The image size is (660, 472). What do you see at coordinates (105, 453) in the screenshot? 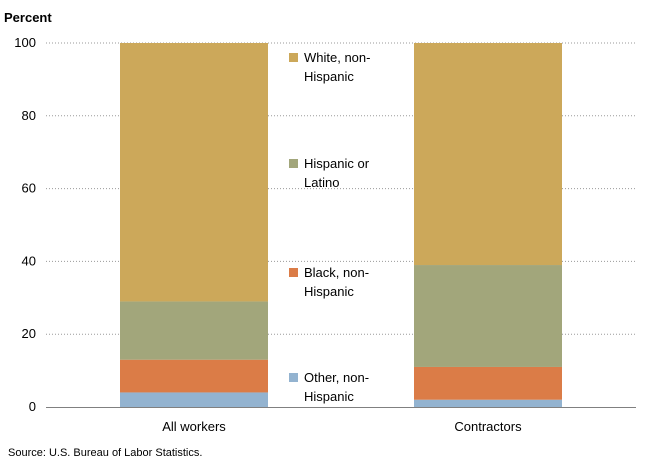
I see `source-note: Source: U.S. Bureau of Labor Statistics.` at bounding box center [105, 453].